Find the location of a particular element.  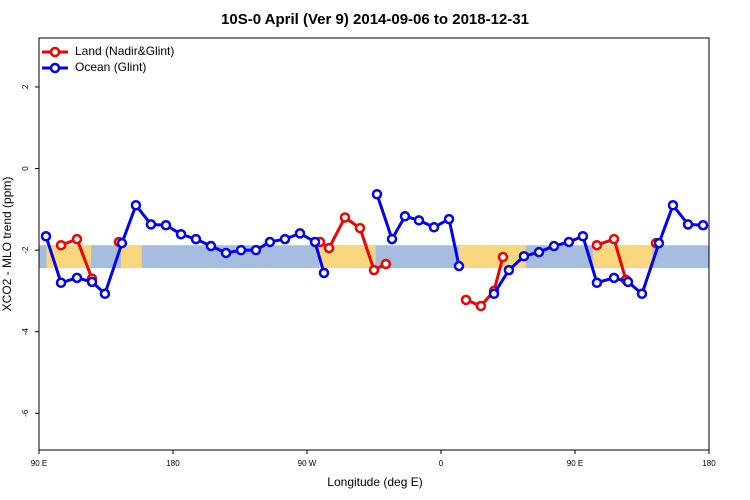

x-tick-label: 90 W is located at coordinates (307, 463).